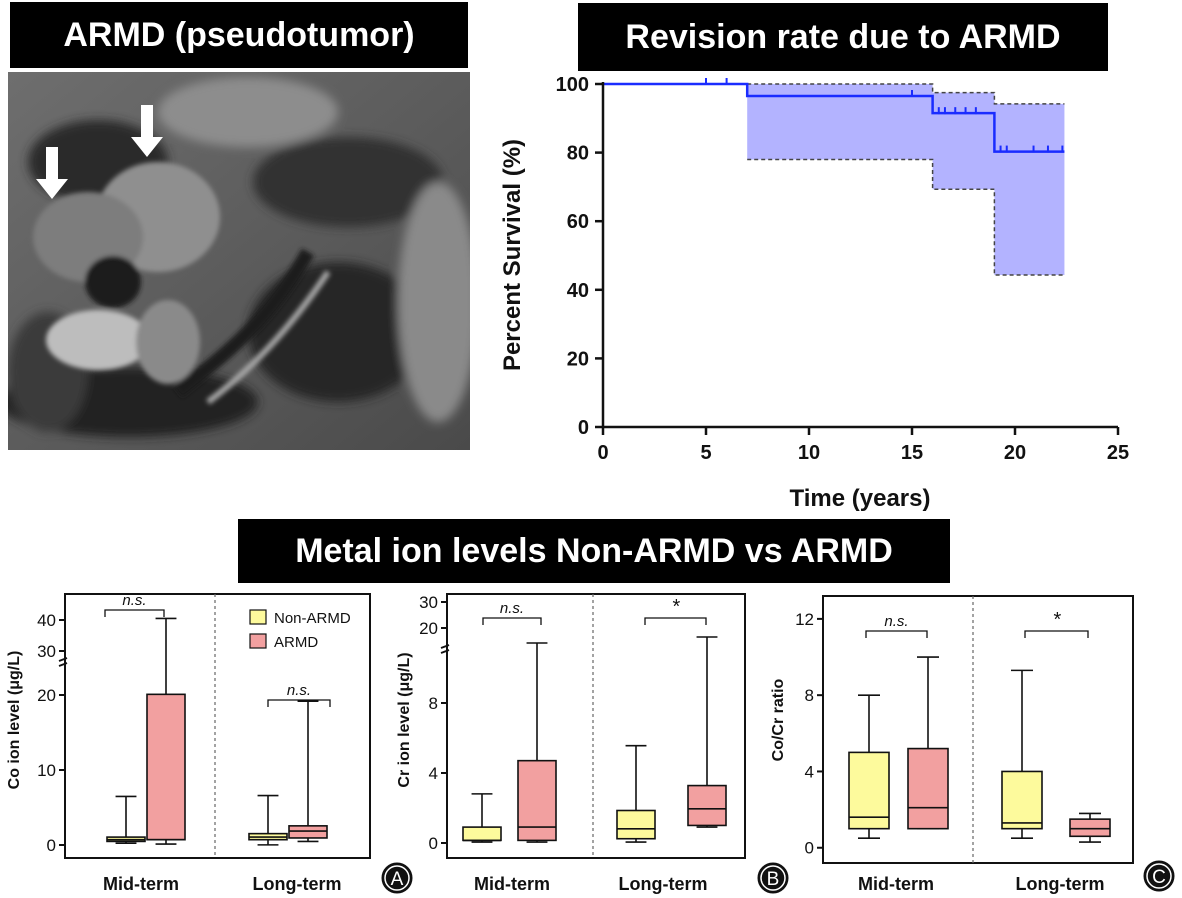 This screenshot has width=1182, height=898. What do you see at coordinates (433, 703) in the screenshot?
I see `panel-b-y-tick-label: 8` at bounding box center [433, 703].